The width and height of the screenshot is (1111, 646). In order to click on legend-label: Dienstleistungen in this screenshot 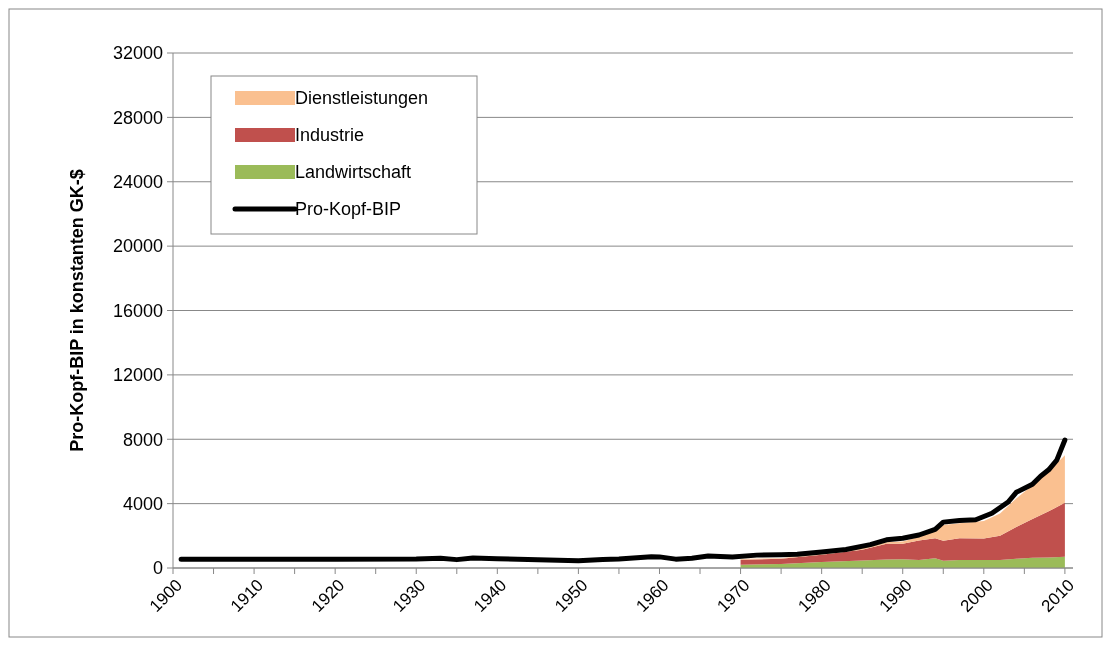, I will do `click(362, 98)`.